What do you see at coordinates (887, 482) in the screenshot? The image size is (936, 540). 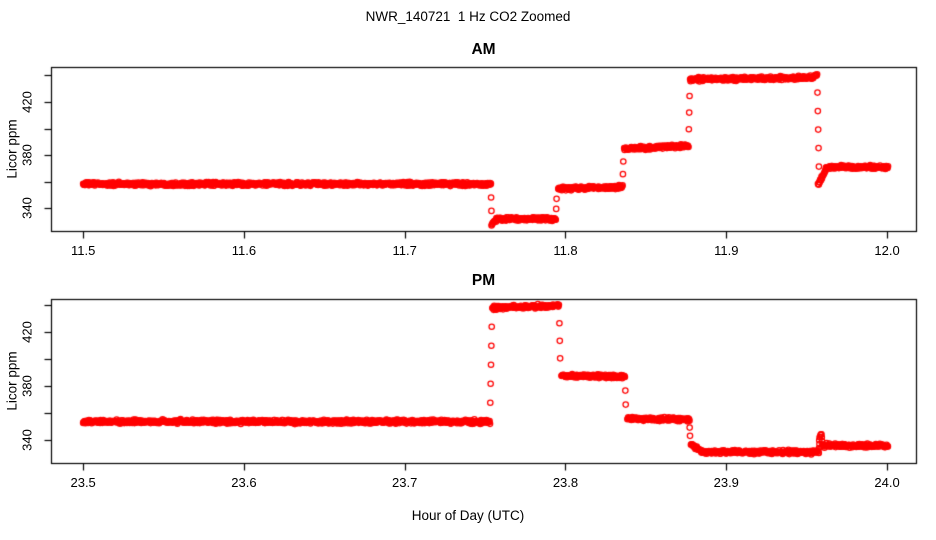 I see `x-tick-label: 24.0` at bounding box center [887, 482].